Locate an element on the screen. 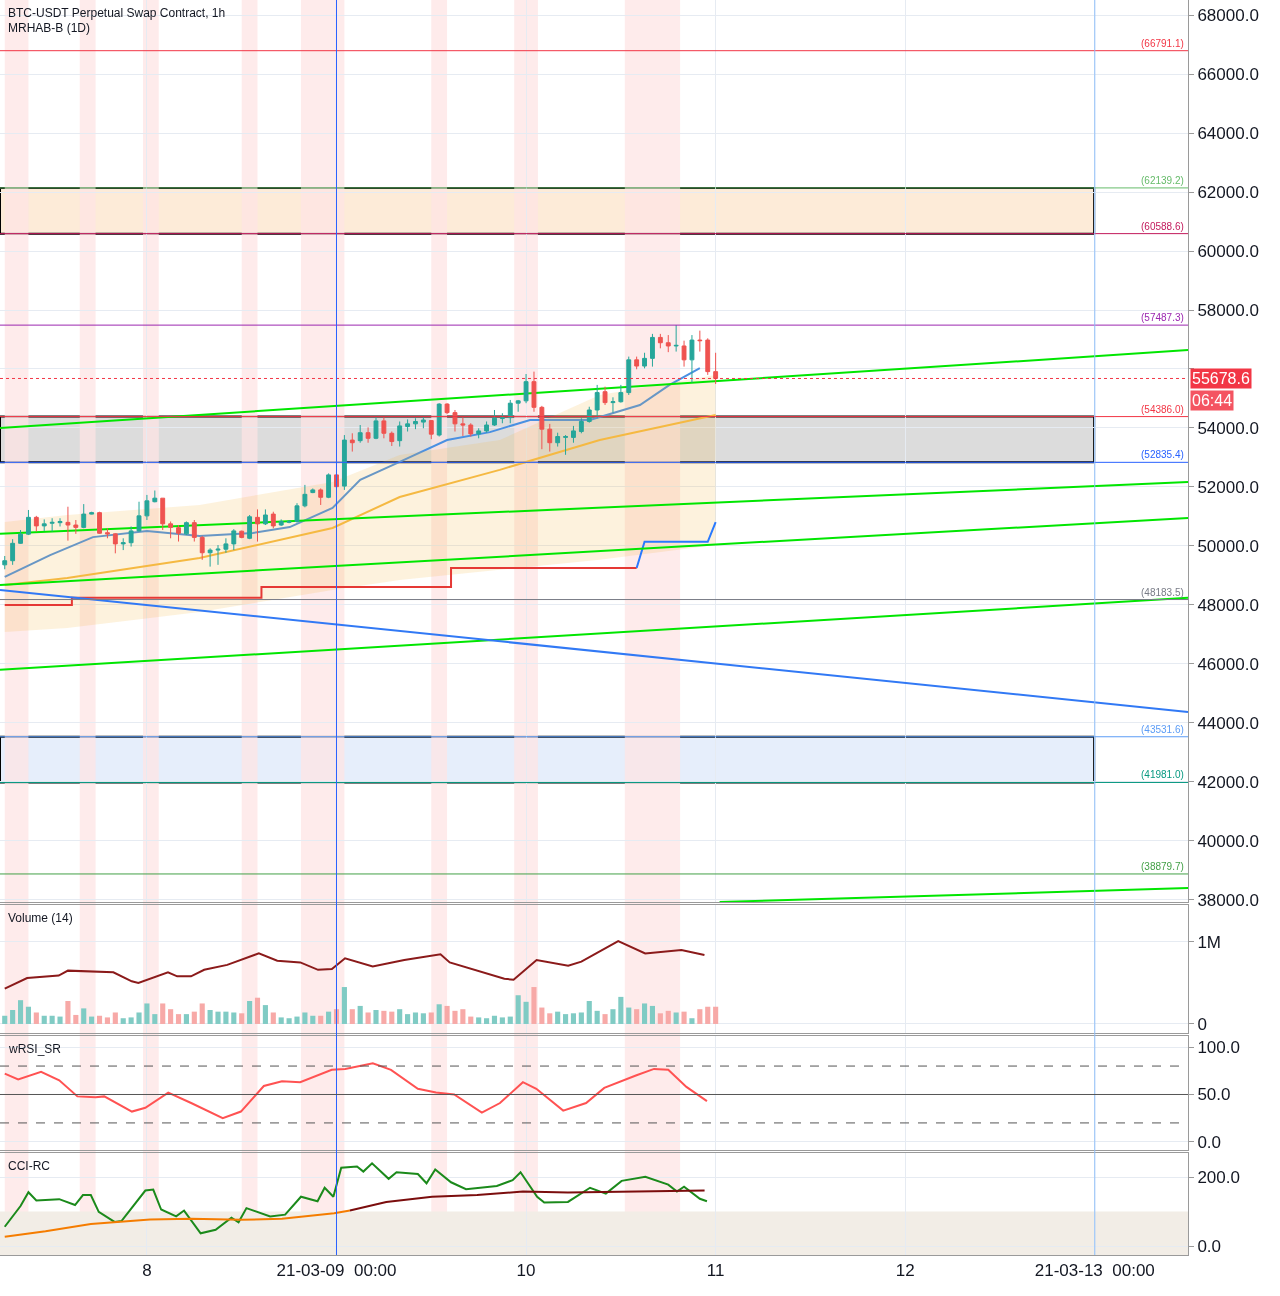 Image resolution: width=1280 pixels, height=1296 pixels. ref-line-label: (54386.0) is located at coordinates (1162, 409).